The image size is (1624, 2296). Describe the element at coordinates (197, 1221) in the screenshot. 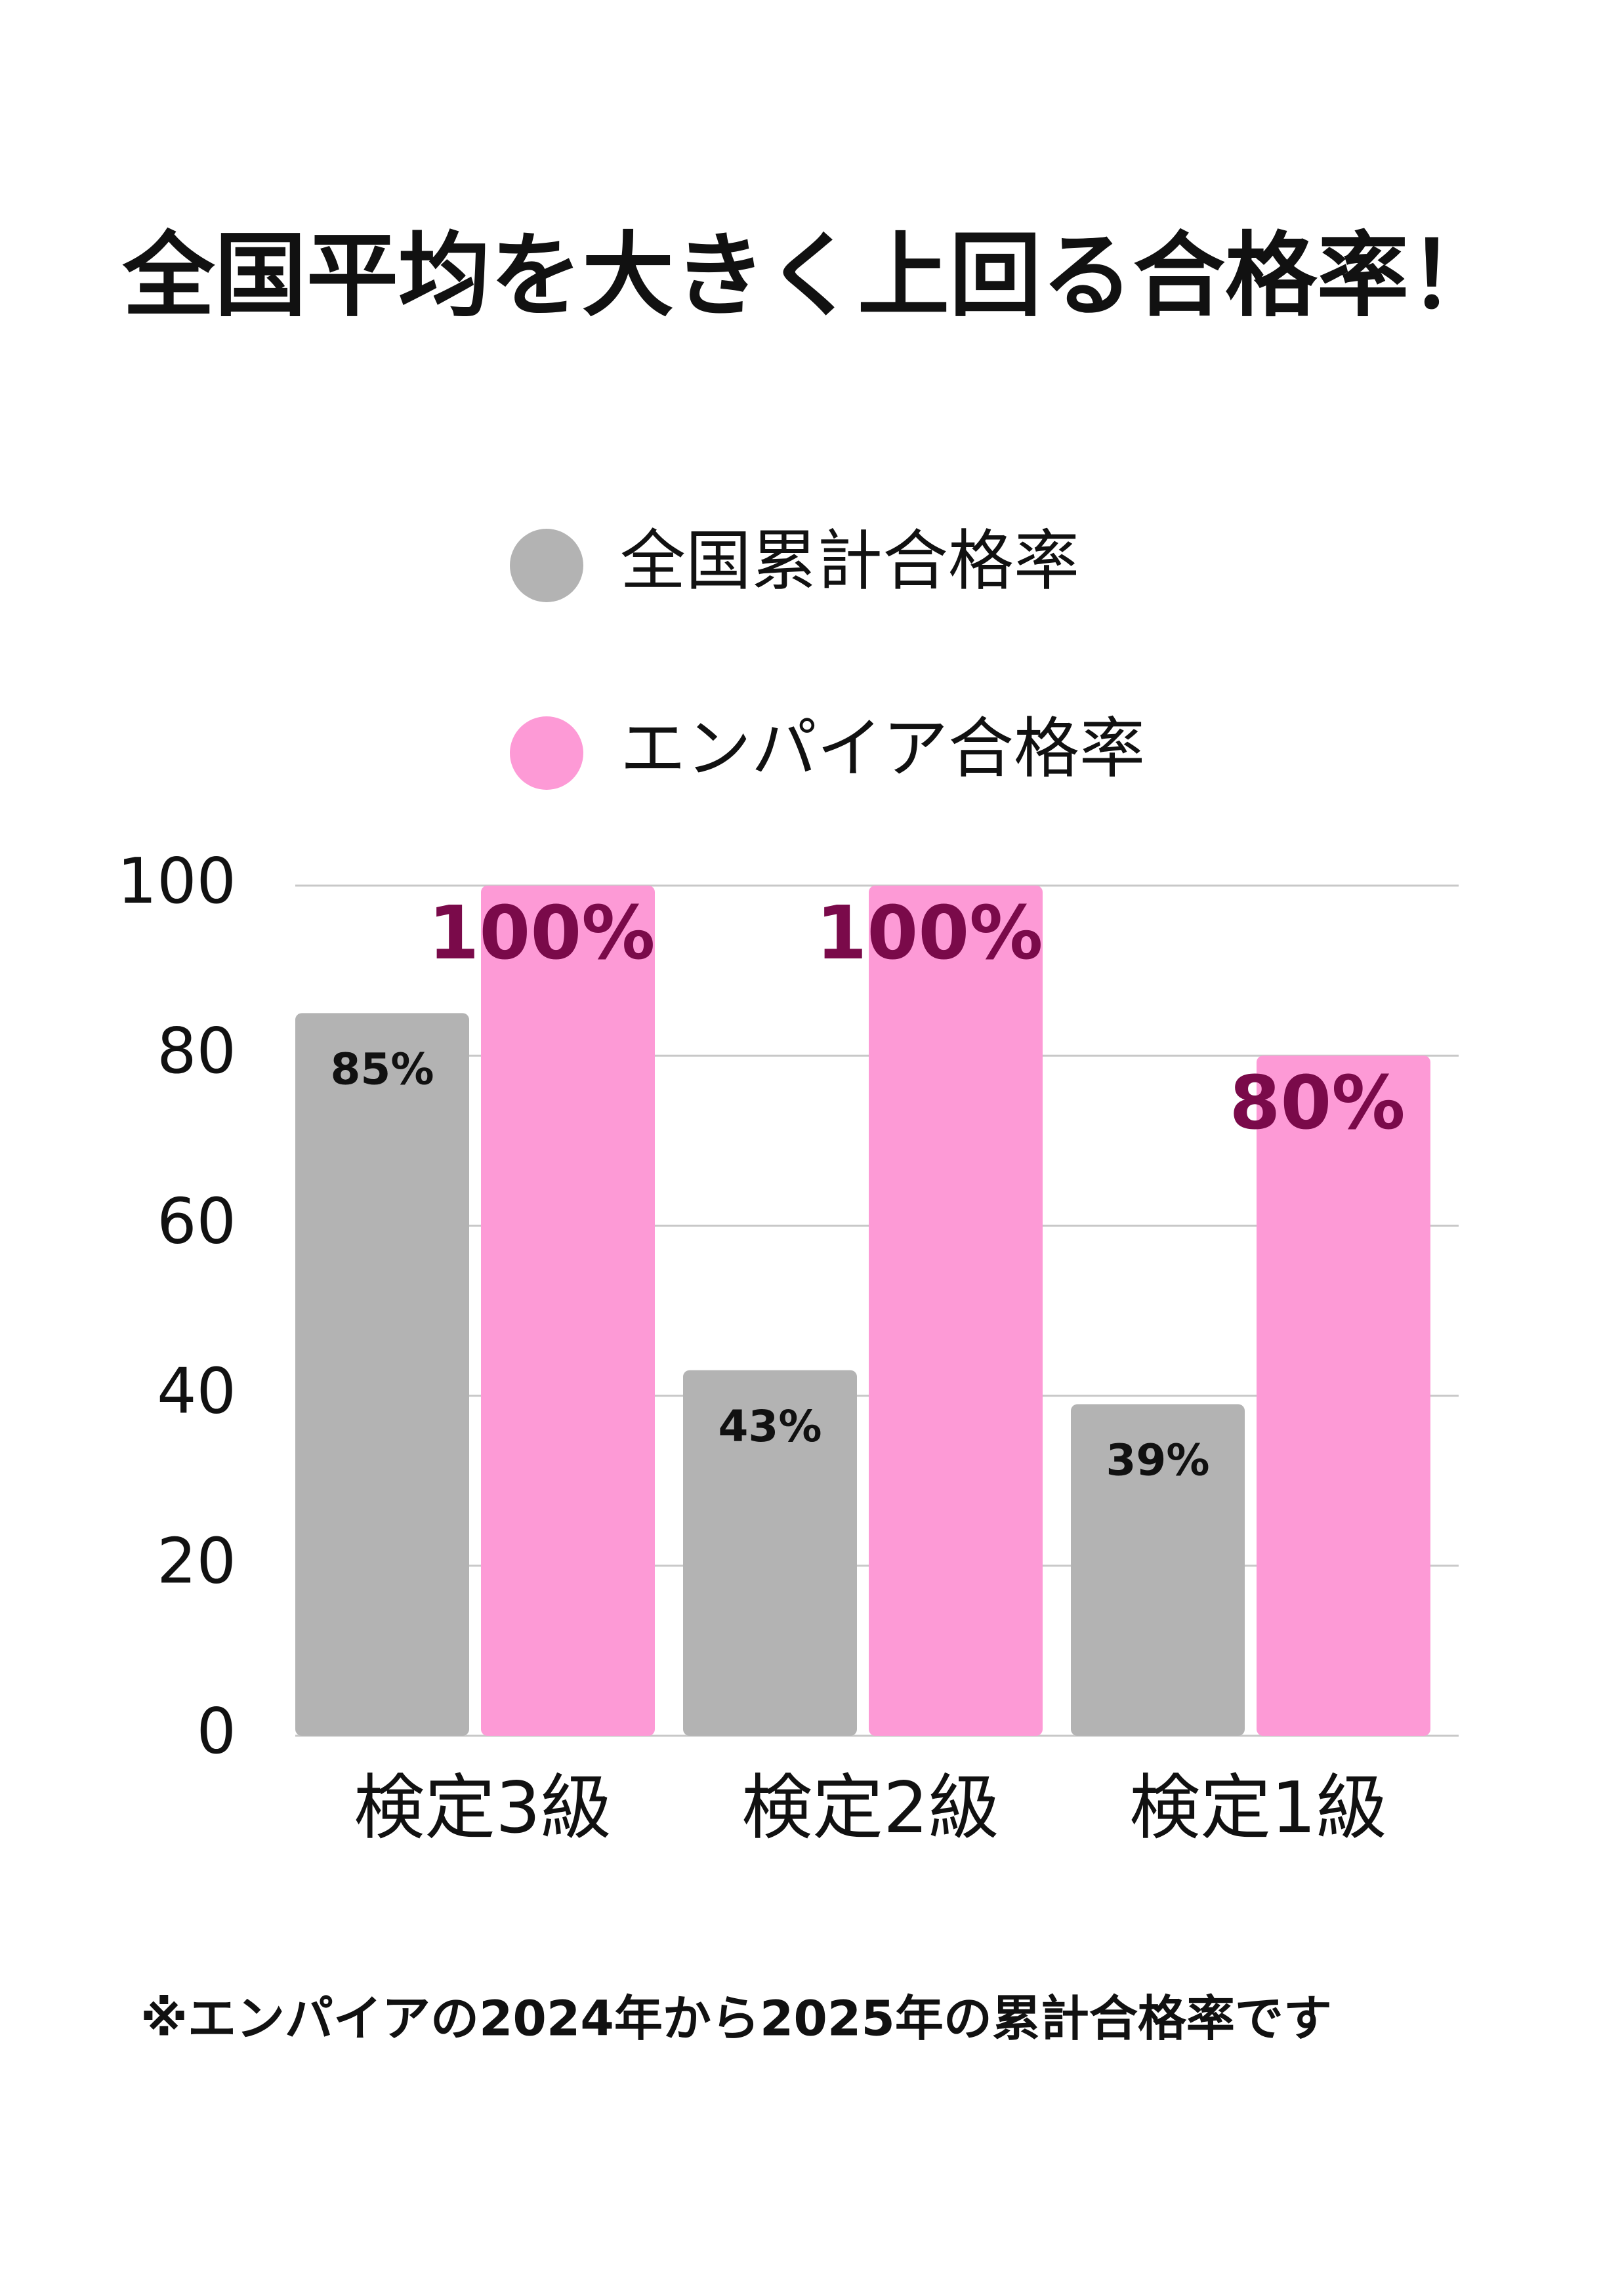

I see `y-tick-label: 60` at that location.